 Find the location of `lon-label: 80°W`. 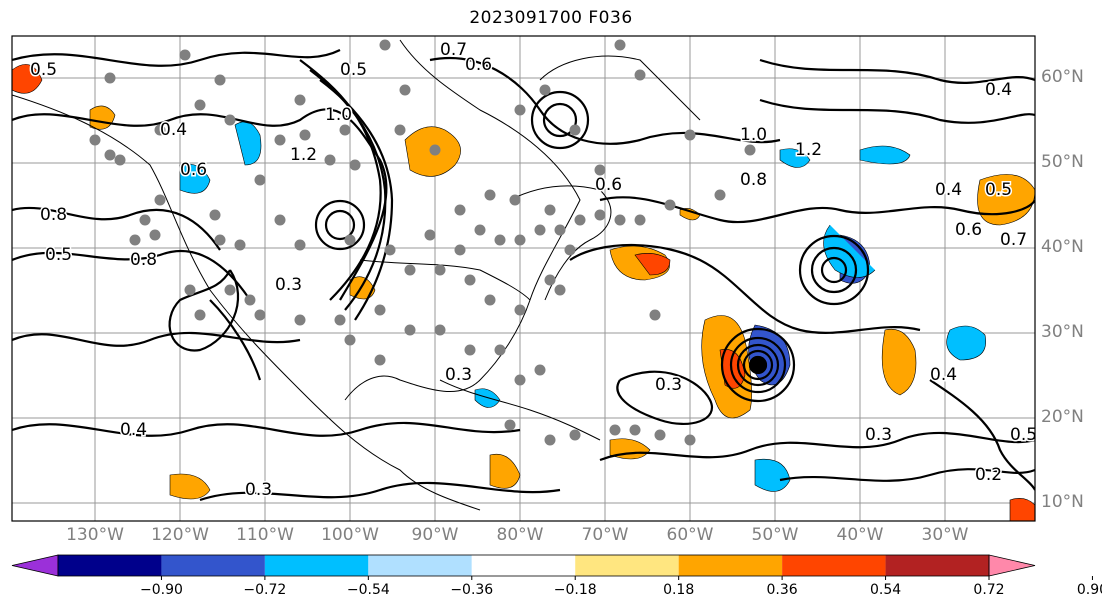

lon-label: 80°W is located at coordinates (520, 535).